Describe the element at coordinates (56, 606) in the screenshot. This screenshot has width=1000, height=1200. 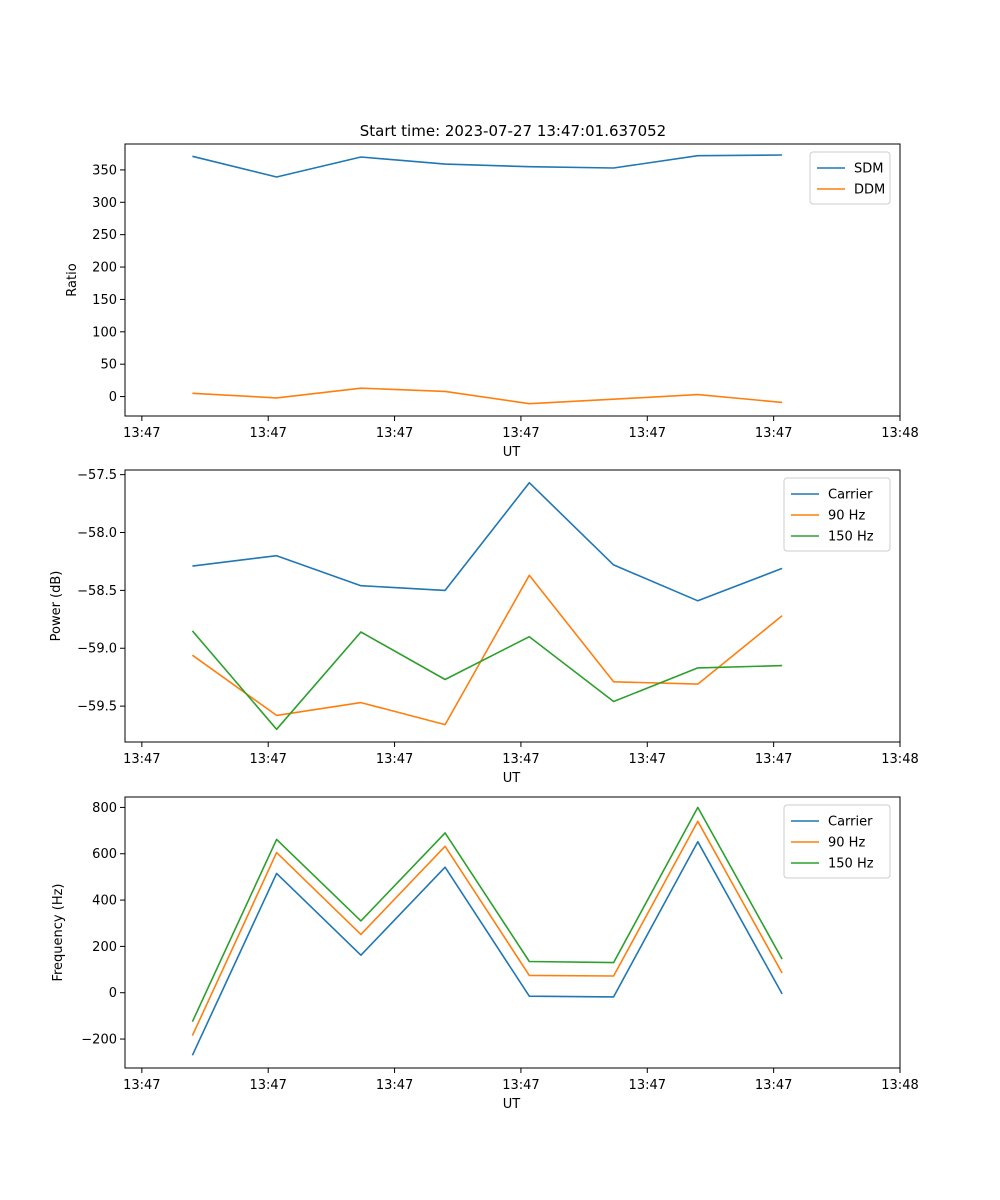
I see `y-axis-label: Power (dB)` at that location.